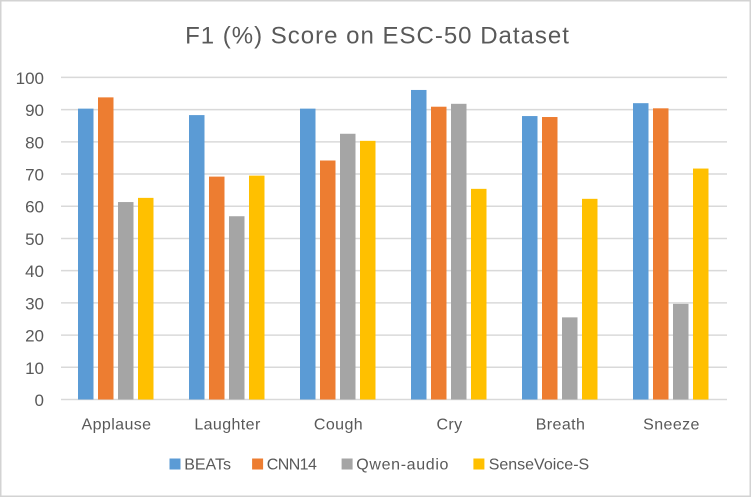 The height and width of the screenshot is (502, 751). What do you see at coordinates (34, 207) in the screenshot?
I see `svg-text: 60` at bounding box center [34, 207].